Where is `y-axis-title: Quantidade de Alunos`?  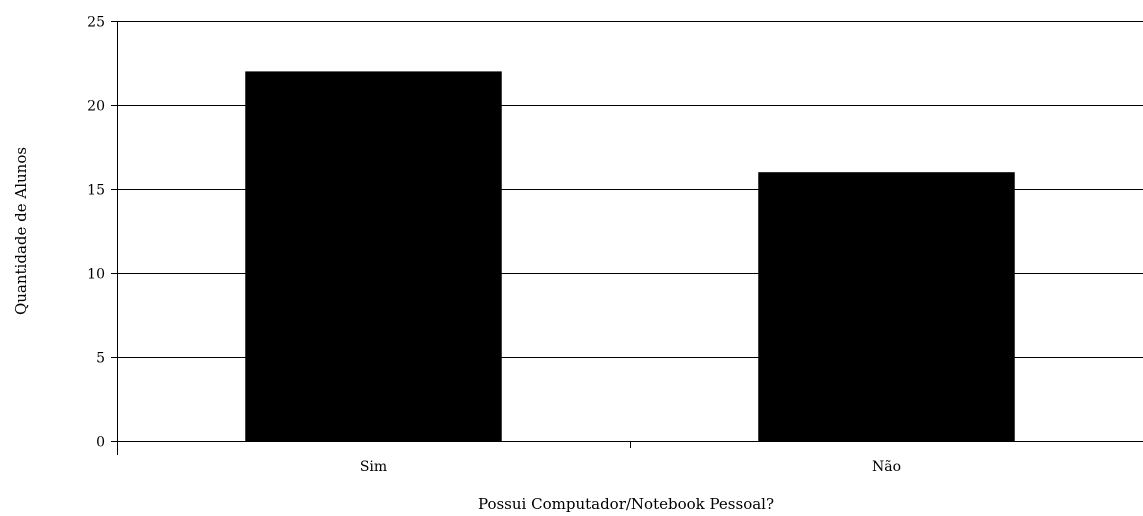 y-axis-title: Quantidade de Alunos is located at coordinates (21, 231).